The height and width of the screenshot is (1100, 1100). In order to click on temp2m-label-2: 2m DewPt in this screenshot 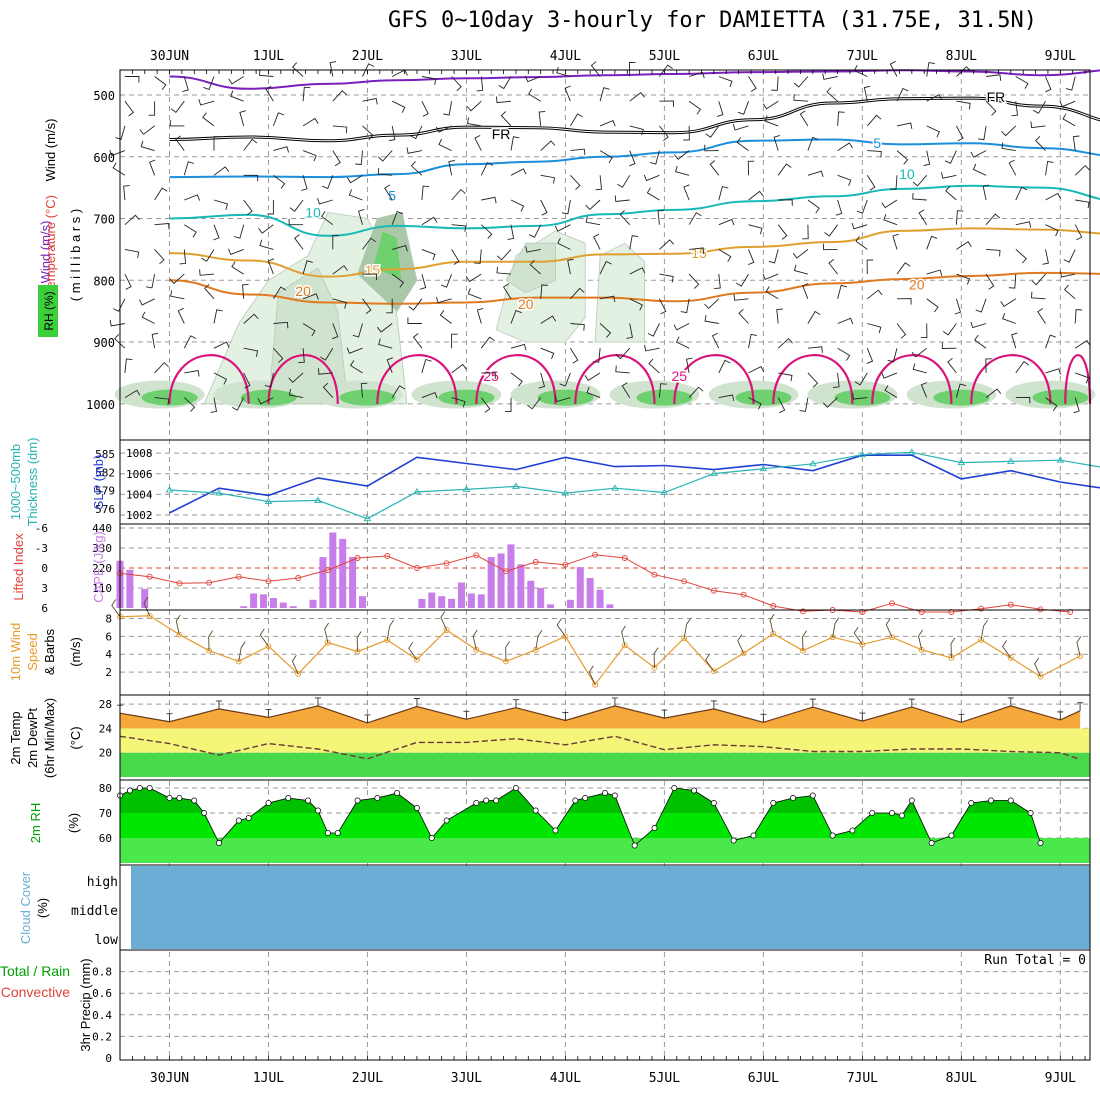, I will do `click(32, 738)`.